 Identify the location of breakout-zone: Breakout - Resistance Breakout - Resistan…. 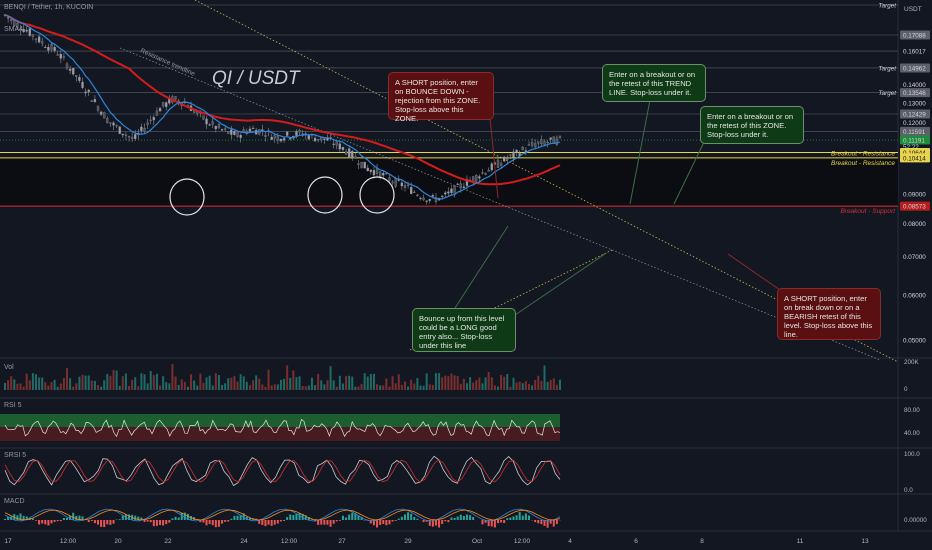
(449, 177).